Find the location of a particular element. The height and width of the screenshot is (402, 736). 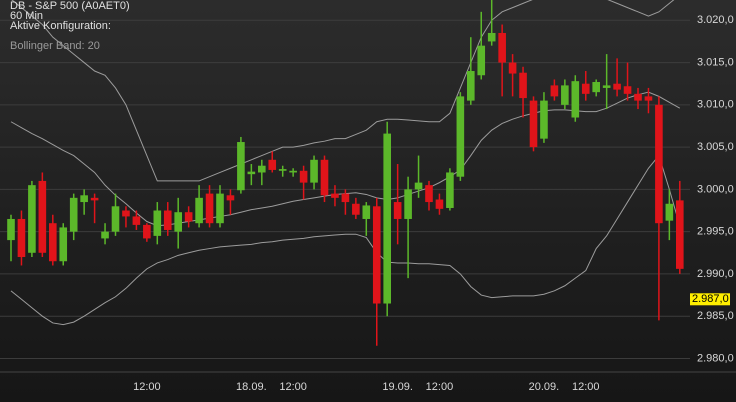

x-tick-label: 18.09. is located at coordinates (251, 387).